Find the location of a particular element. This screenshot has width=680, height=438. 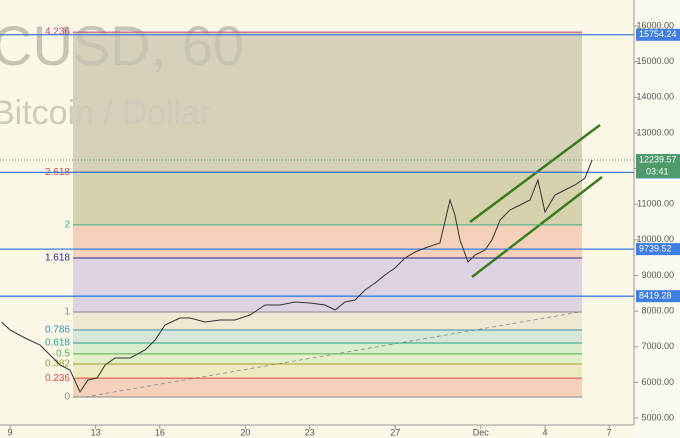

fib-ratio-label: 4.236 is located at coordinates (57, 32).